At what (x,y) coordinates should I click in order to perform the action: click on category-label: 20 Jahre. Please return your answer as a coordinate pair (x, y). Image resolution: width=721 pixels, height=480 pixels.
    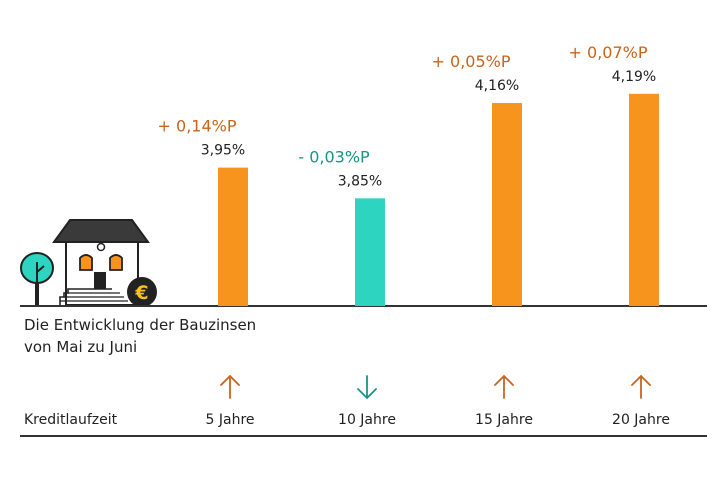
    Looking at the image, I should click on (641, 420).